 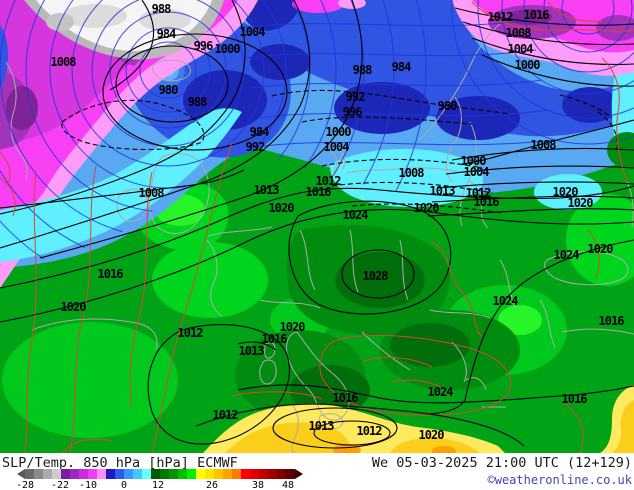 I want to click on valid-time: We 05-03-2025 21:00 UTC (12+129), so click(x=501, y=463).